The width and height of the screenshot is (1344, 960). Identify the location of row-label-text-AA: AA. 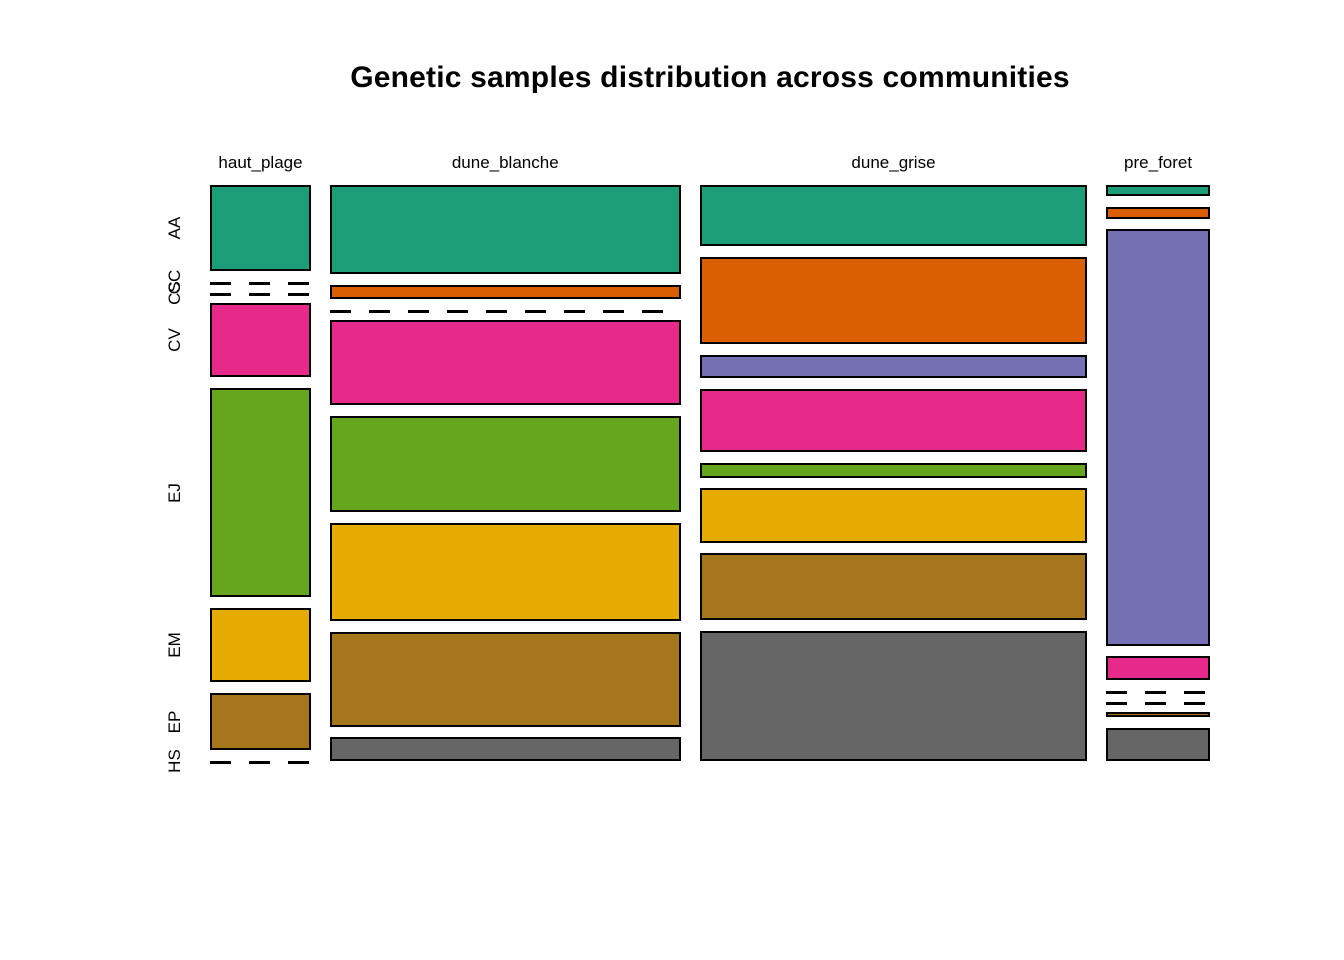
(174, 228).